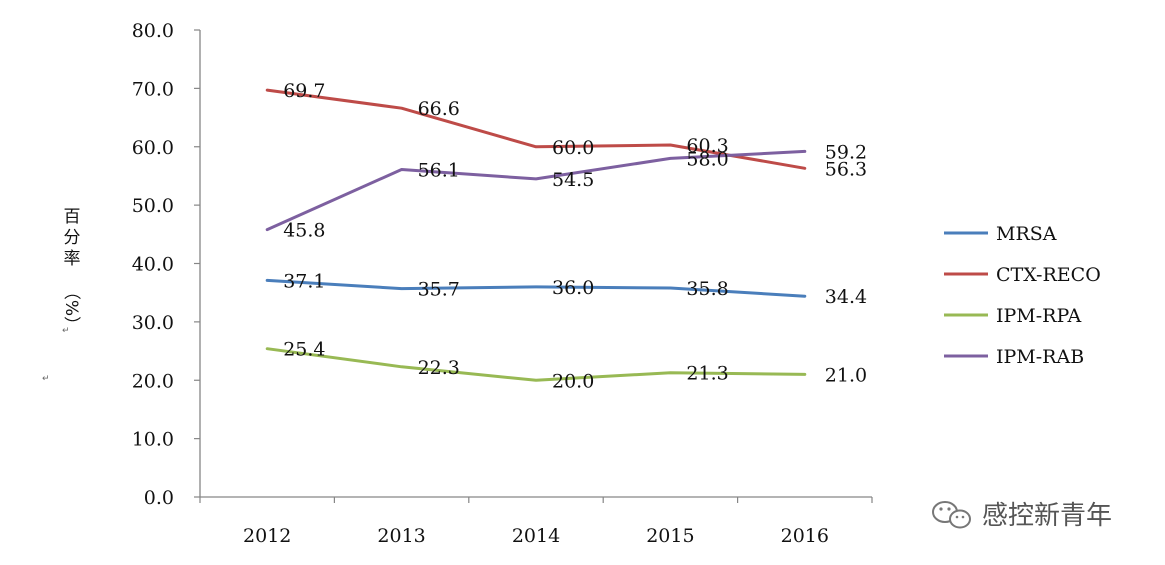 This screenshot has width=1165, height=565. I want to click on y-axis-label-char: 率, so click(72, 259).